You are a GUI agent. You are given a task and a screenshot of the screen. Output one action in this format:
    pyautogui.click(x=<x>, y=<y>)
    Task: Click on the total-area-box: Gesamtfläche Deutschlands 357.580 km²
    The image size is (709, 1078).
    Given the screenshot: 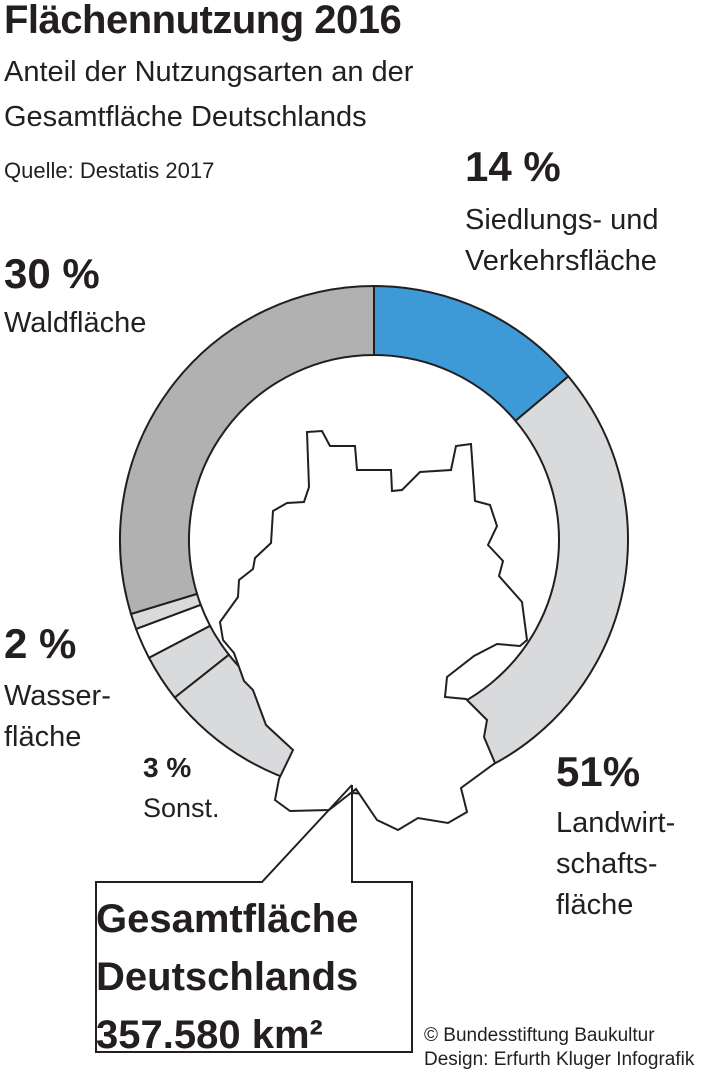 What is the action you would take?
    pyautogui.click(x=227, y=977)
    